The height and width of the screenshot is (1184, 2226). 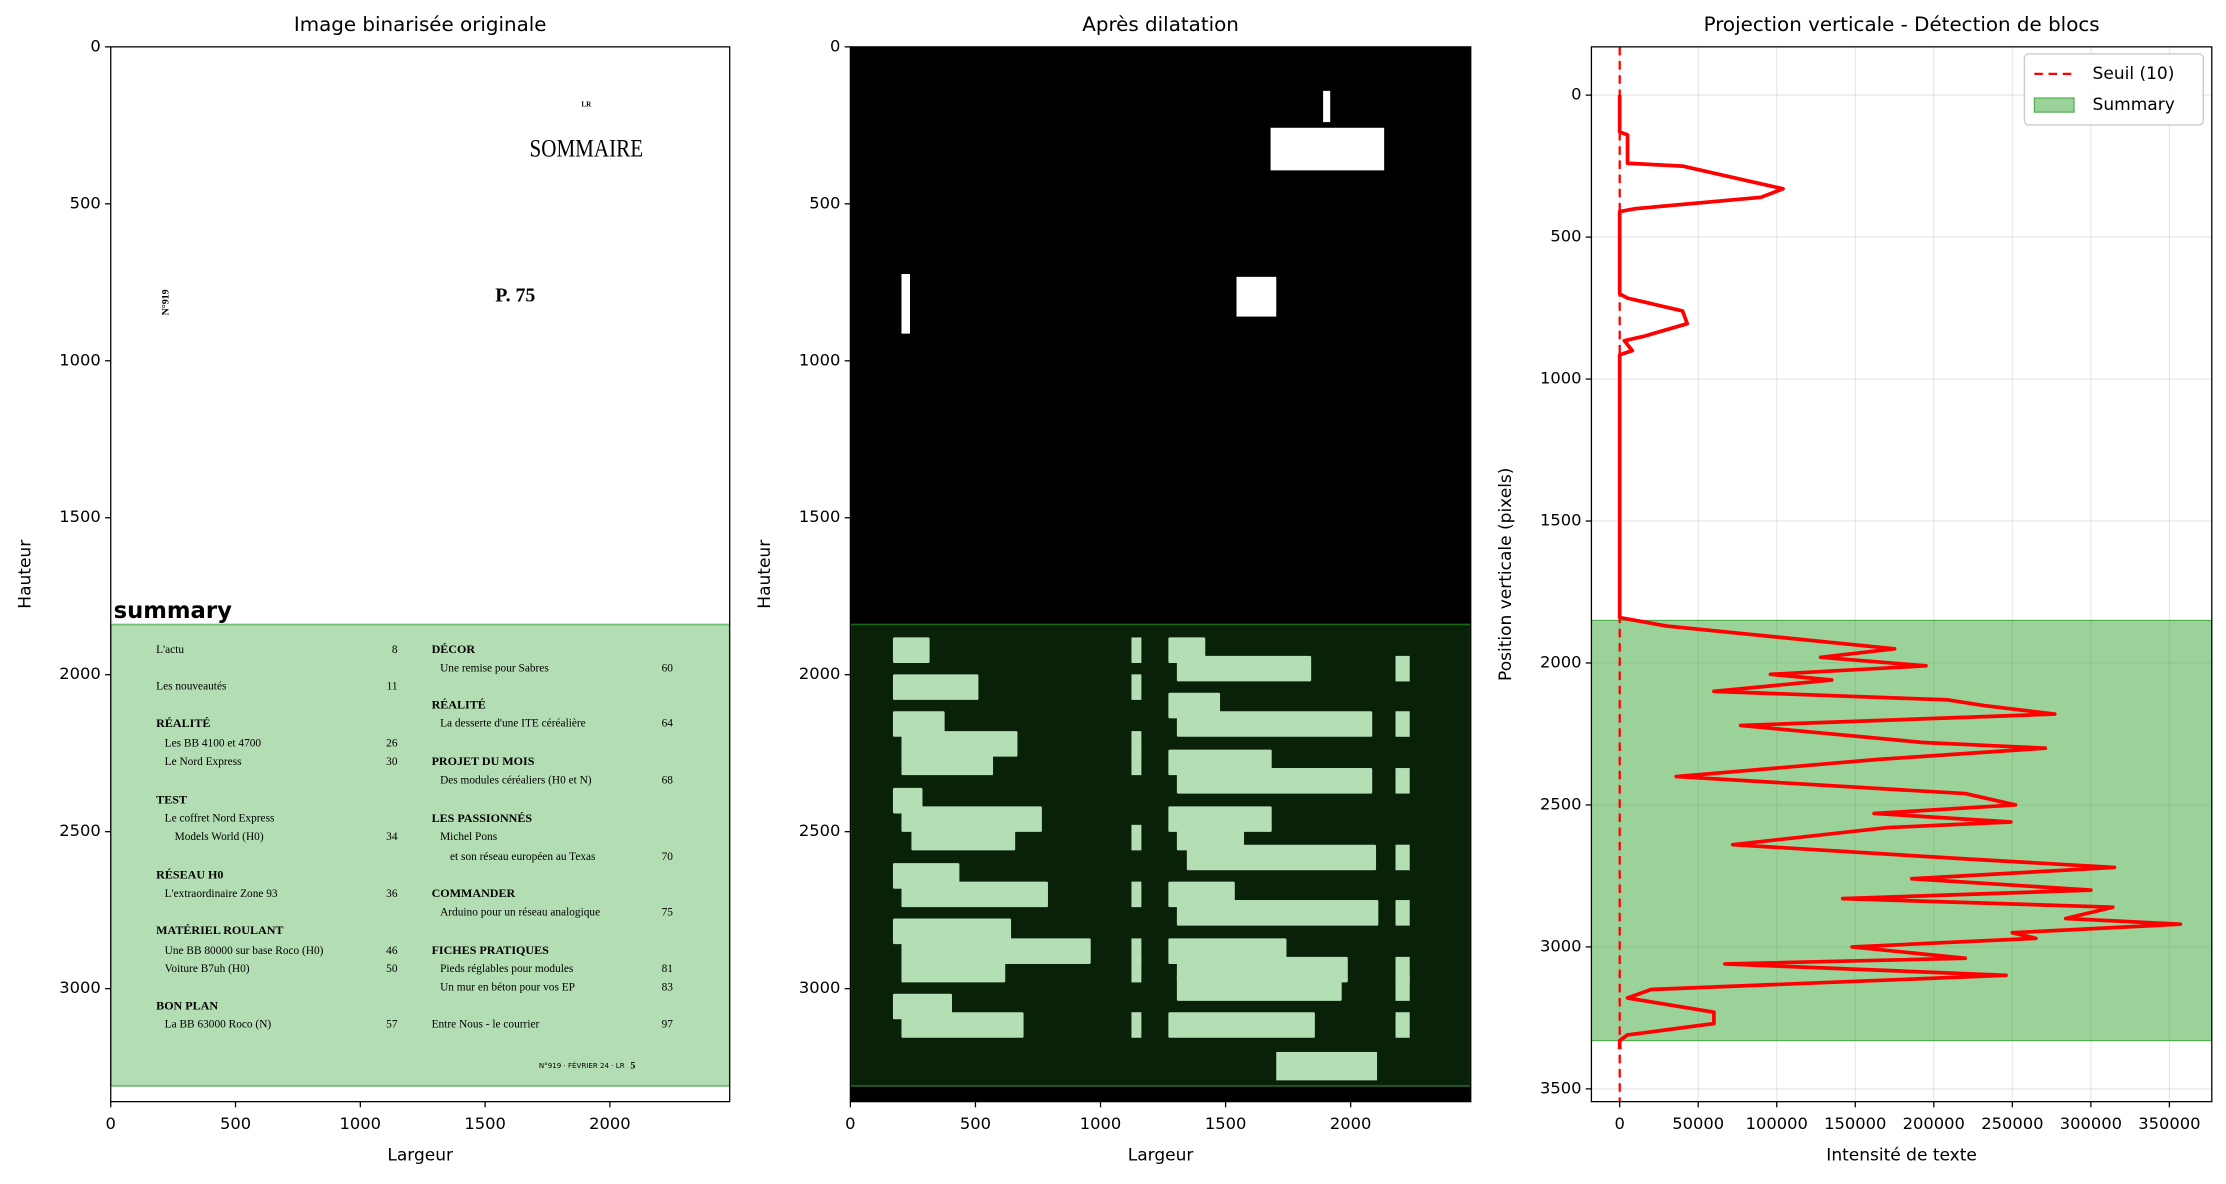 I want to click on toc-entry: Michel Pons, so click(x=468, y=837).